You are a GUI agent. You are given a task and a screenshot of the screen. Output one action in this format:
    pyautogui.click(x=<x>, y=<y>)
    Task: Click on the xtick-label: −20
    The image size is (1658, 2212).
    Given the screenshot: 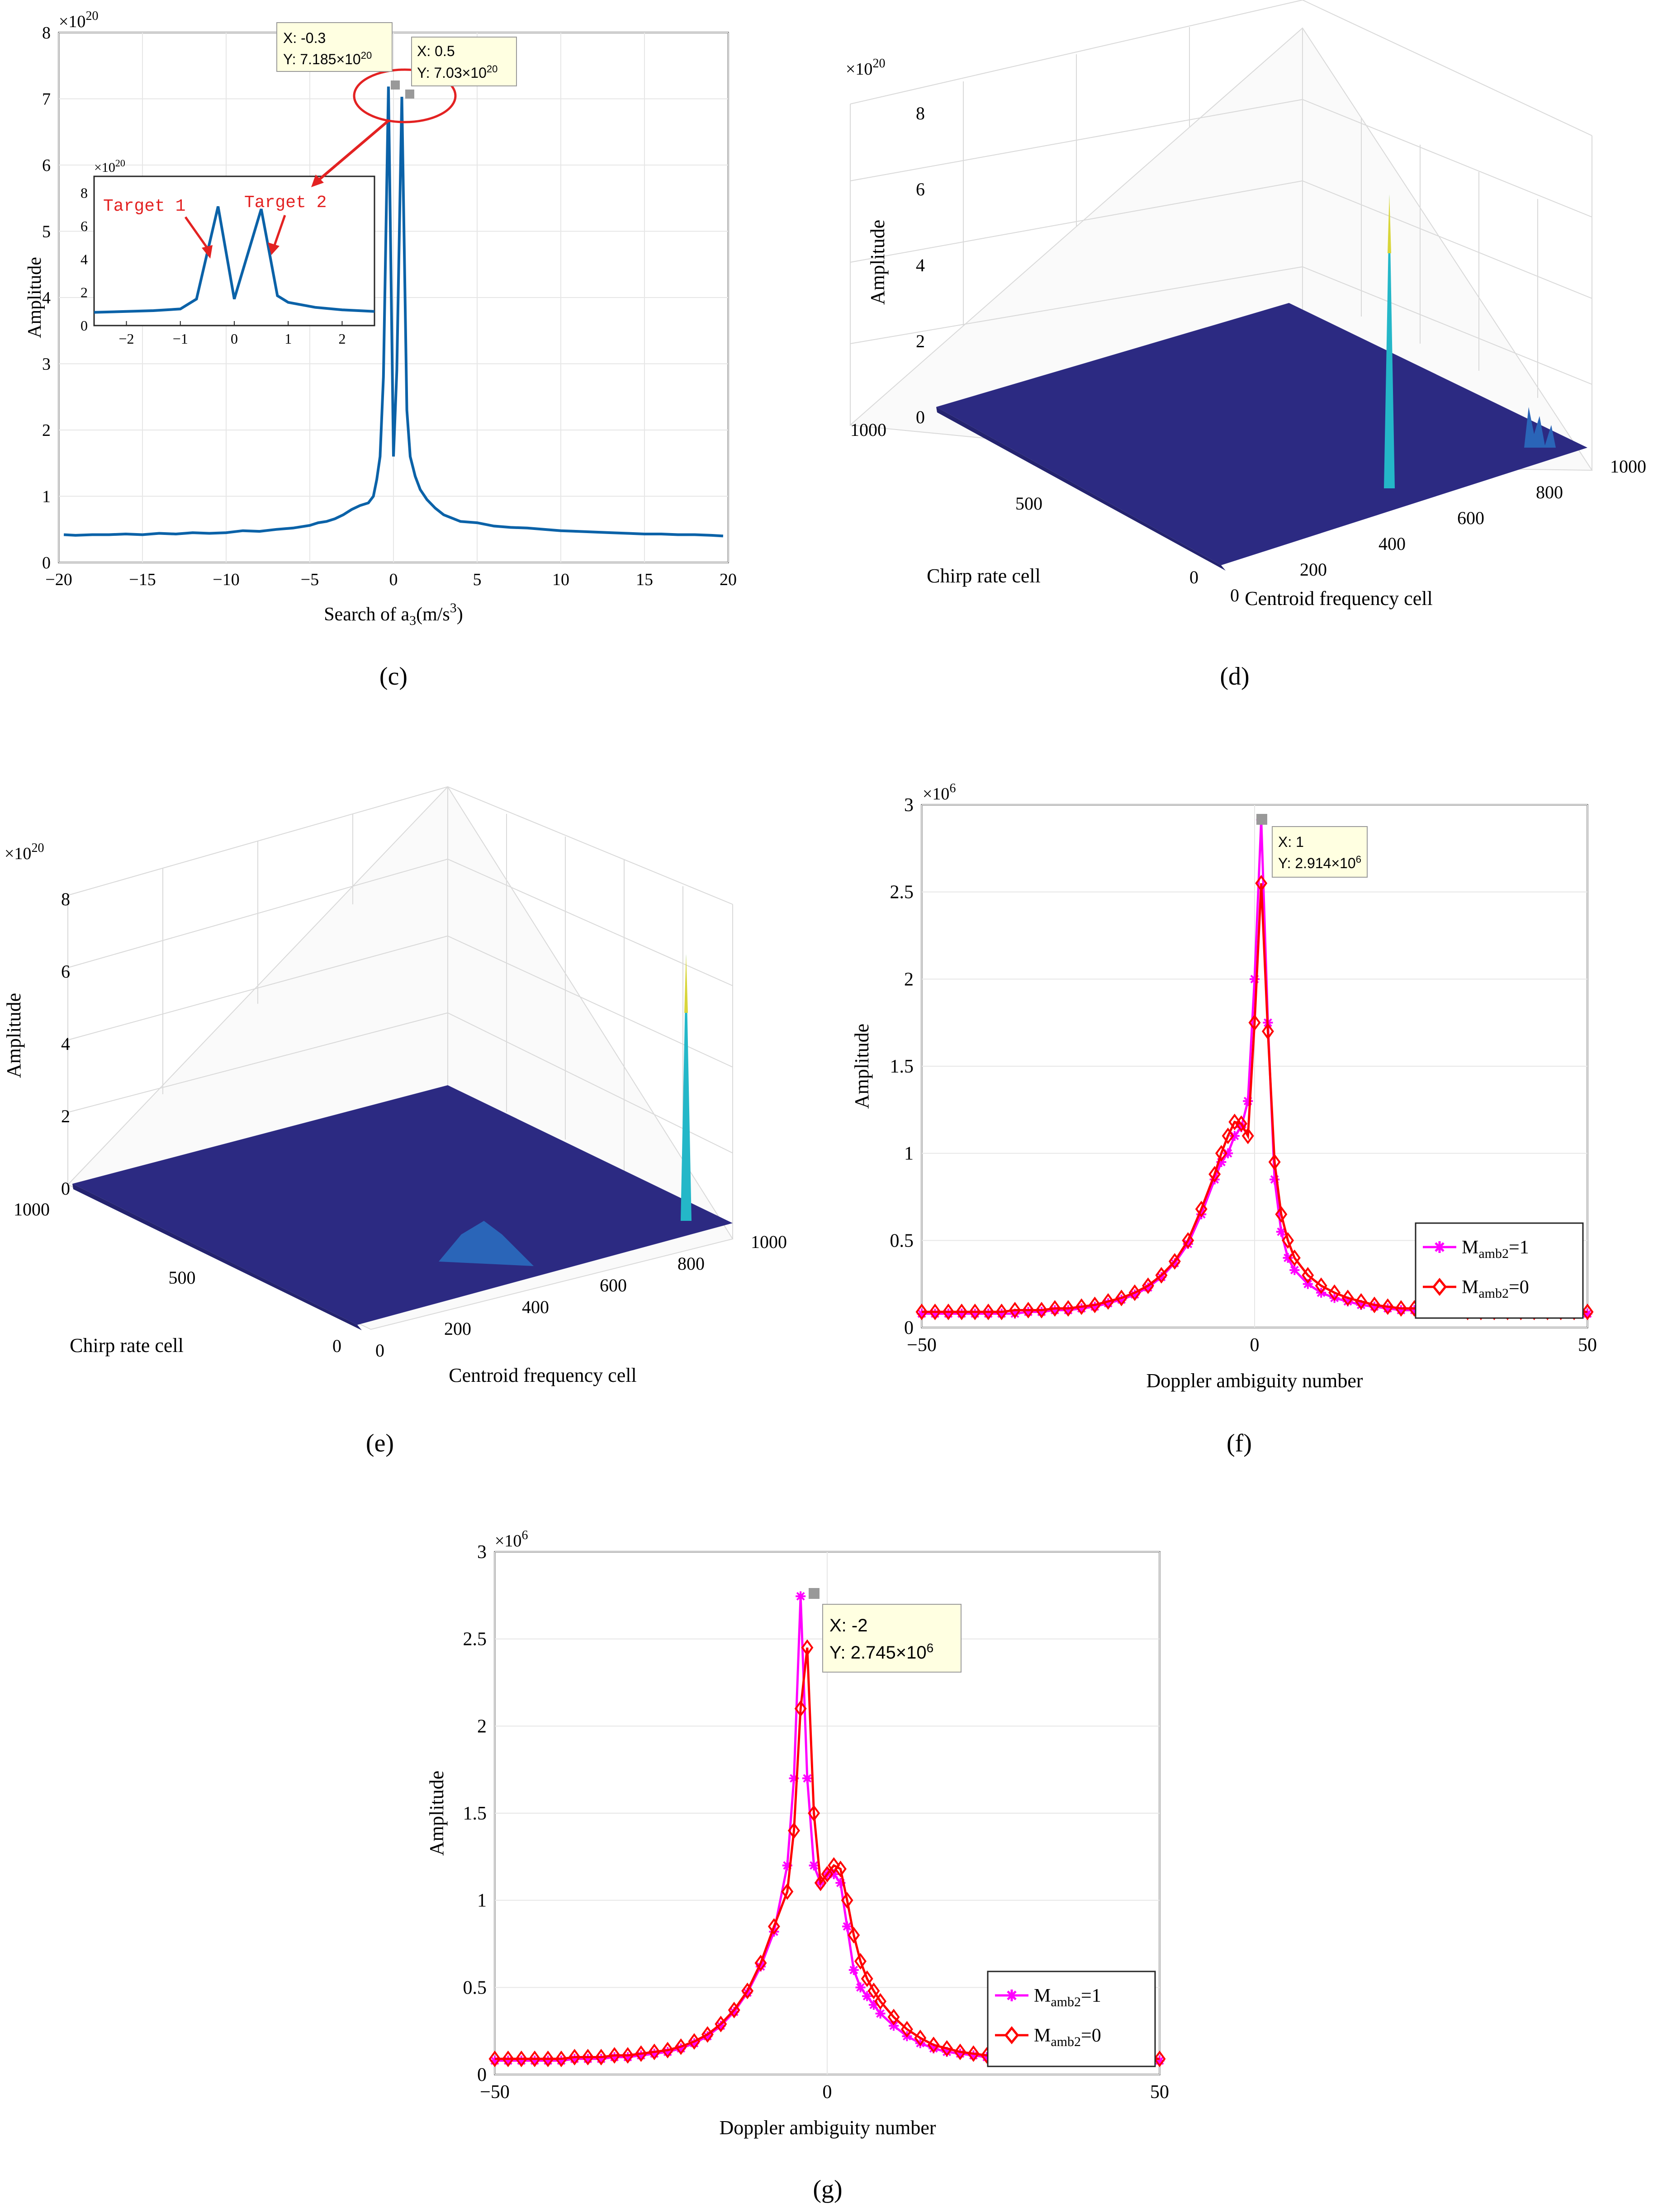 What is the action you would take?
    pyautogui.click(x=58, y=579)
    